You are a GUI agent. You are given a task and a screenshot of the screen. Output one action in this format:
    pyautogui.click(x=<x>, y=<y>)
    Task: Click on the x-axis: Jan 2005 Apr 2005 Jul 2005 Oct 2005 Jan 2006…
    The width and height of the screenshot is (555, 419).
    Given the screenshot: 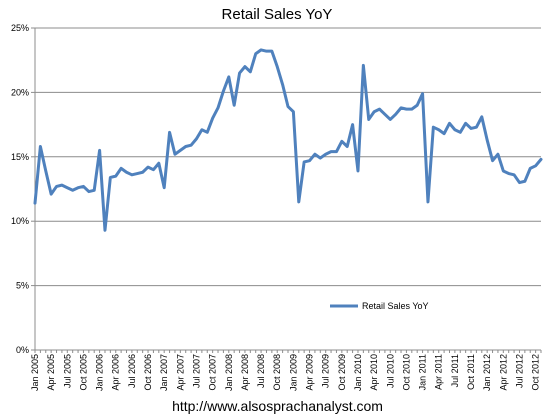 What is the action you would take?
    pyautogui.click(x=286, y=370)
    